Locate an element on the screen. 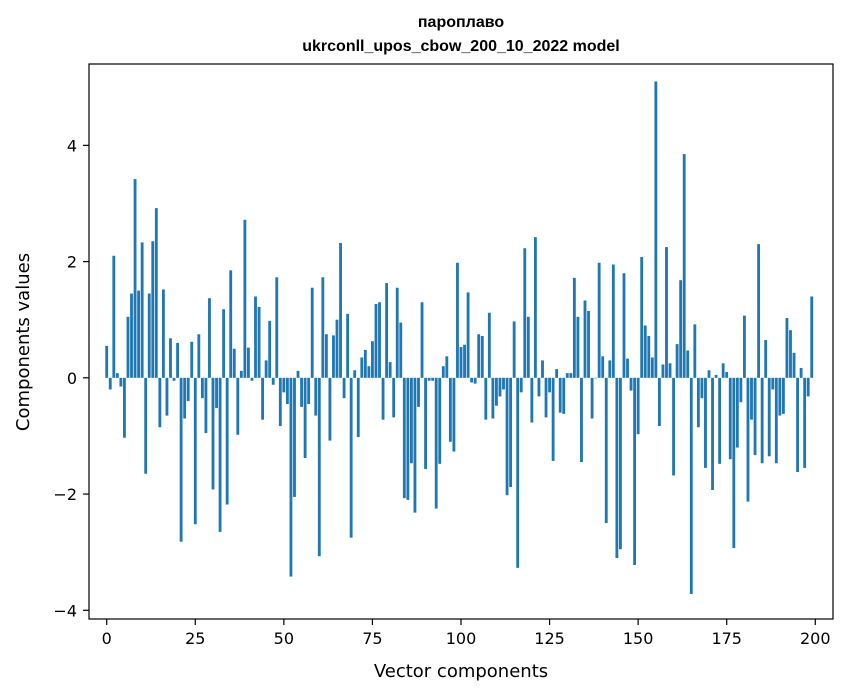  x-tick-label: 25 is located at coordinates (195, 638).